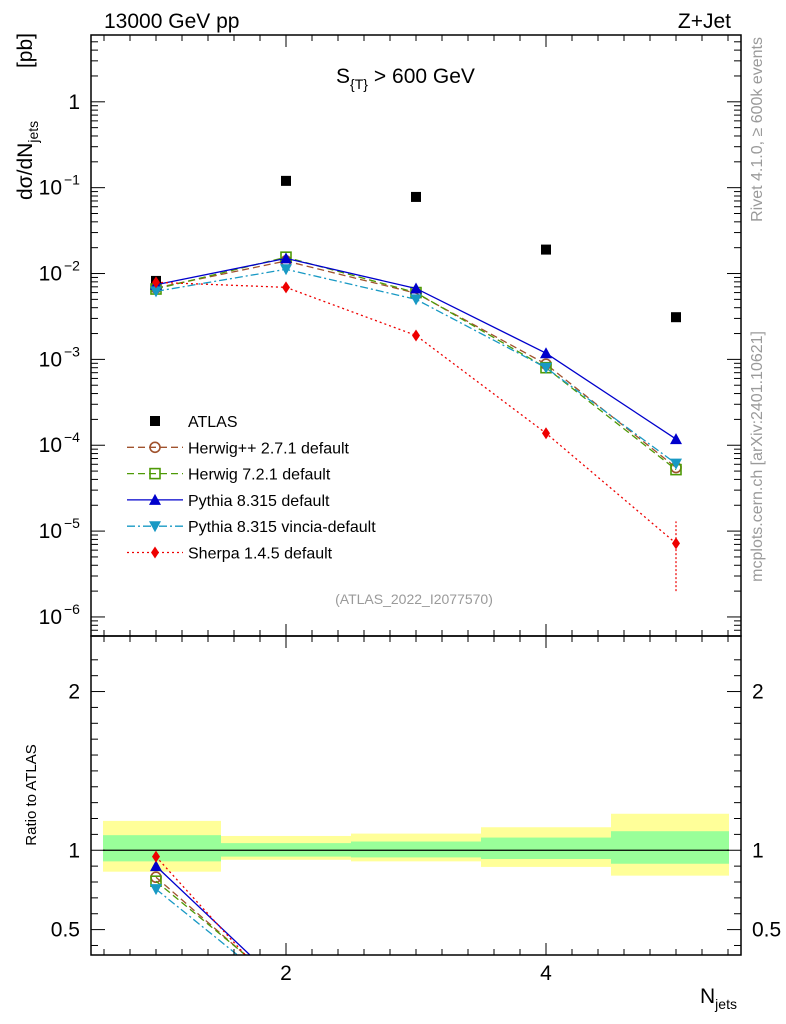 The width and height of the screenshot is (786, 1024). Describe the element at coordinates (766, 930) in the screenshot. I see `ratio-y-tick-label-right: 0.5` at that location.